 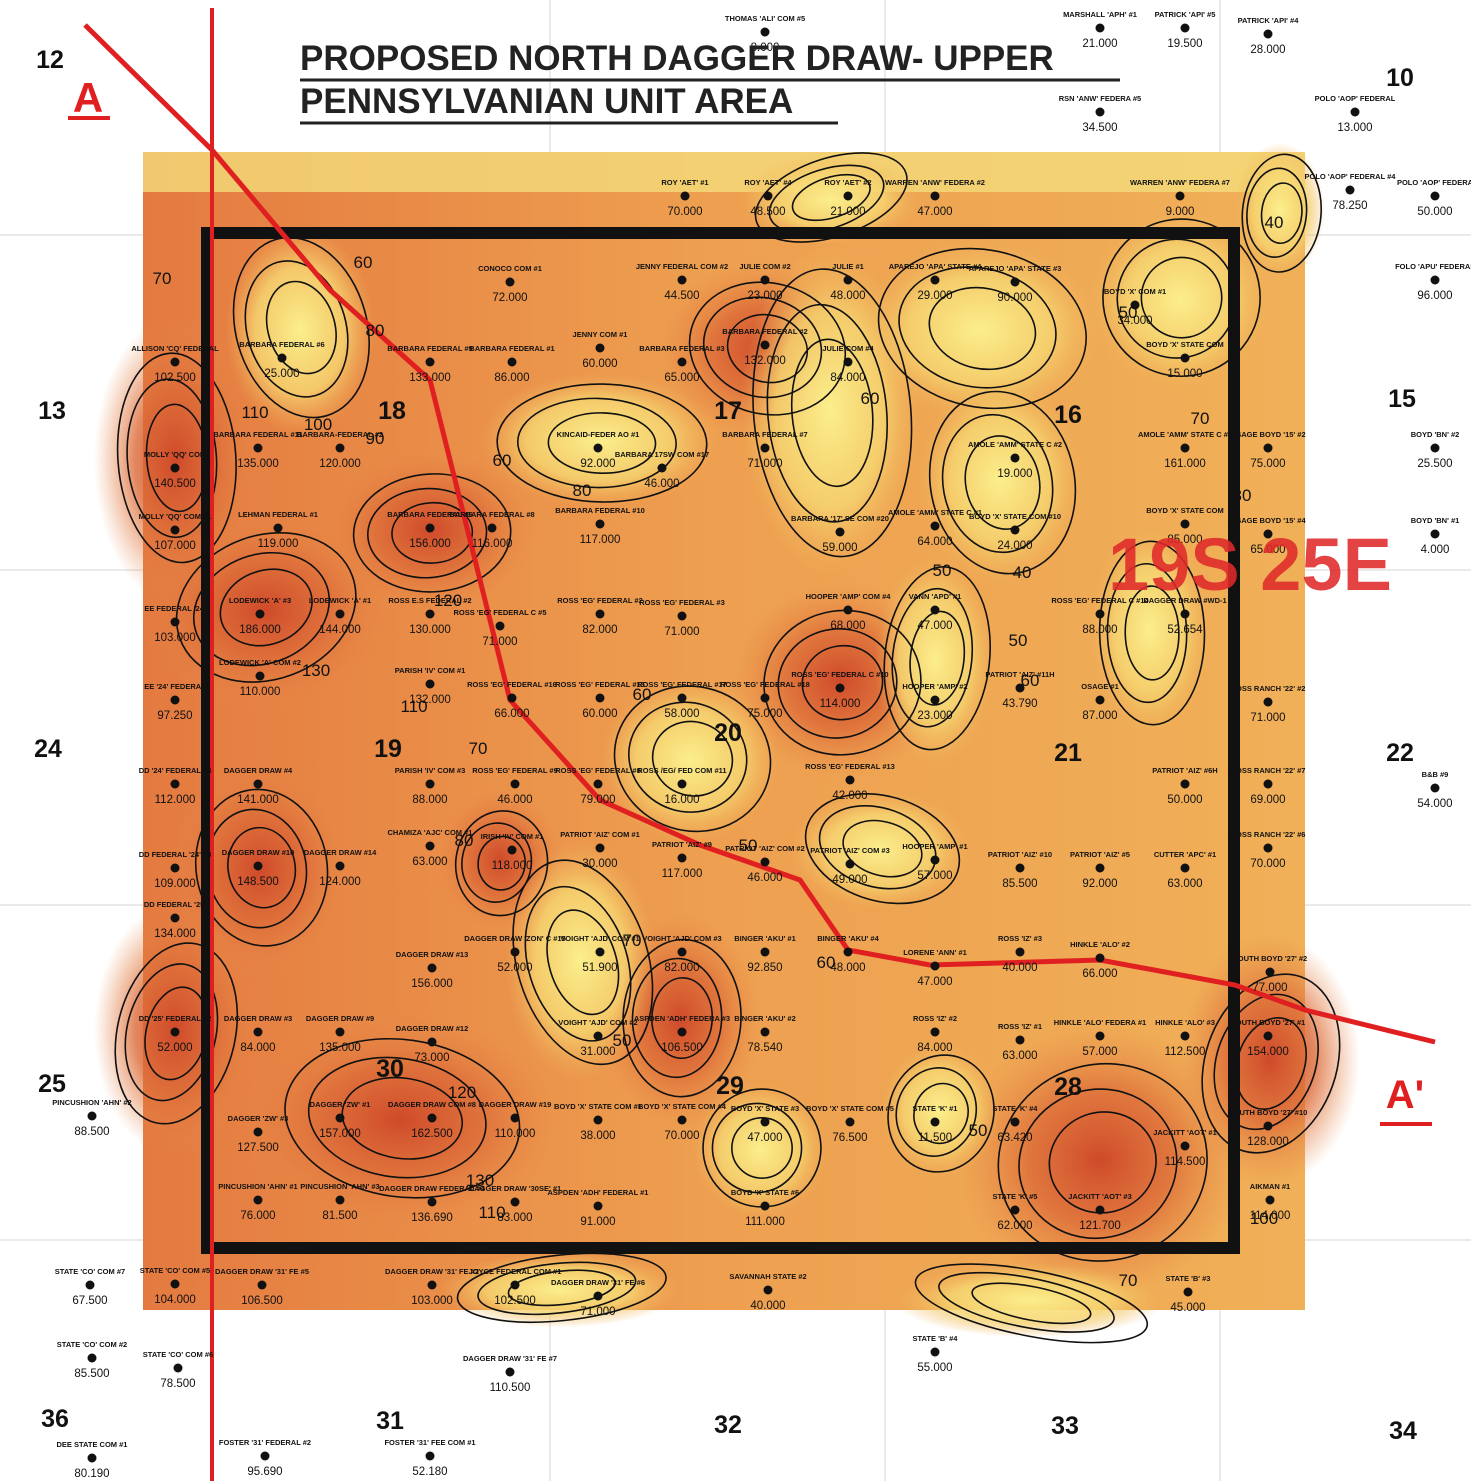 What do you see at coordinates (464, 840) in the screenshot?
I see `contour-label: 80` at bounding box center [464, 840].